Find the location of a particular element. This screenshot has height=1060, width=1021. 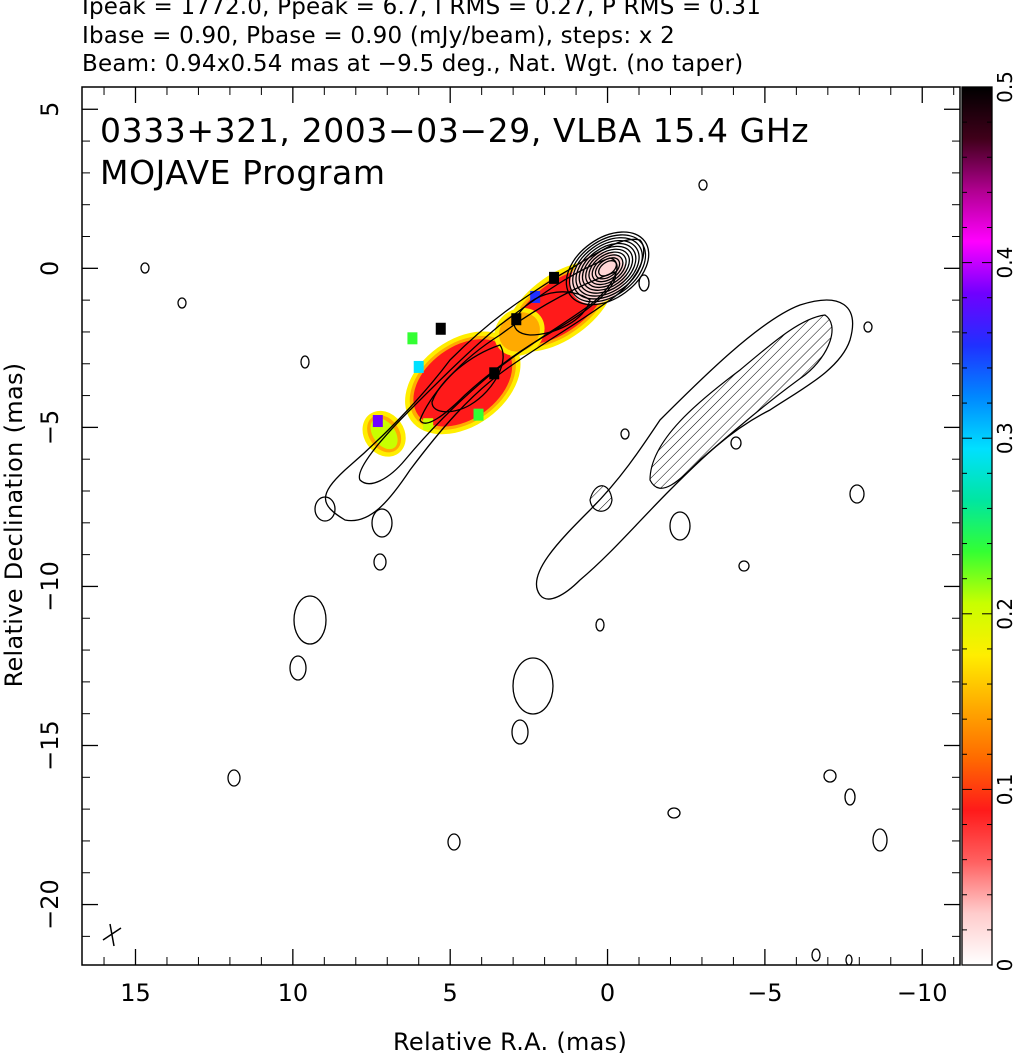

y-tick-label: 5 is located at coordinates (50, 109).